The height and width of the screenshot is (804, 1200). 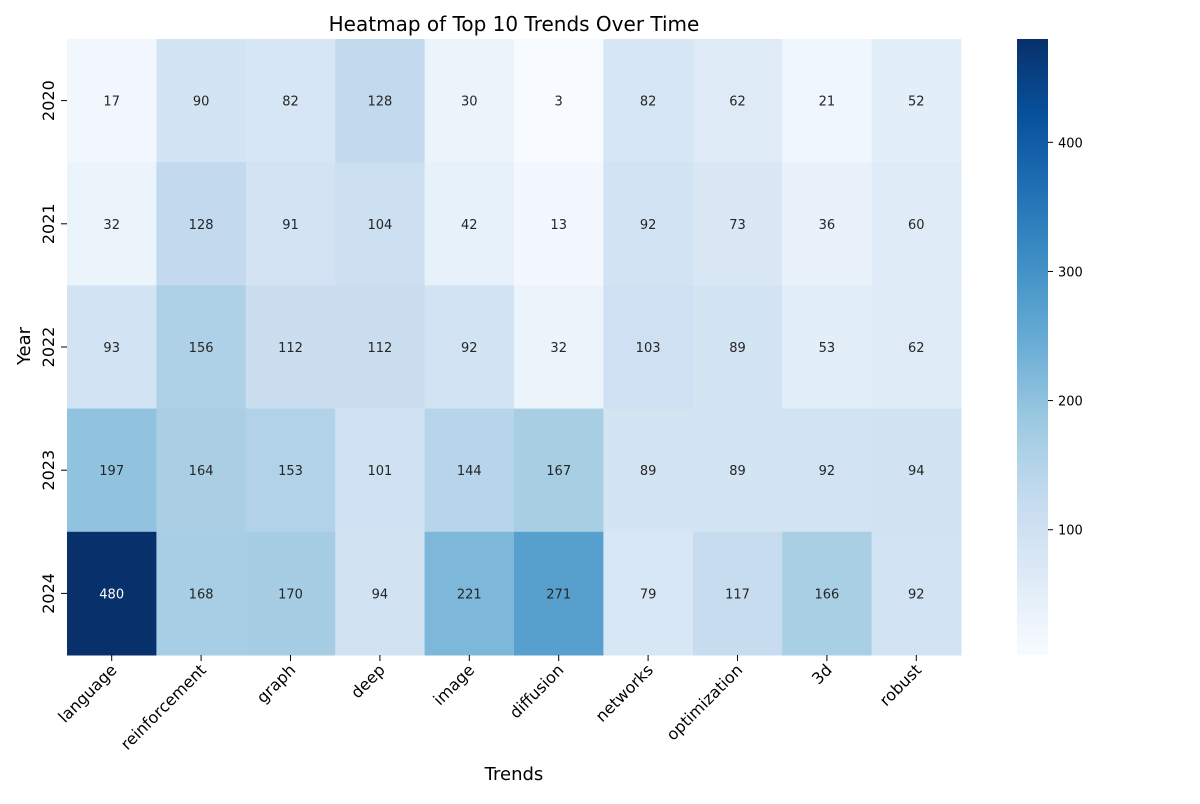 What do you see at coordinates (900, 684) in the screenshot?
I see `x-tick-label-robust: robust` at bounding box center [900, 684].